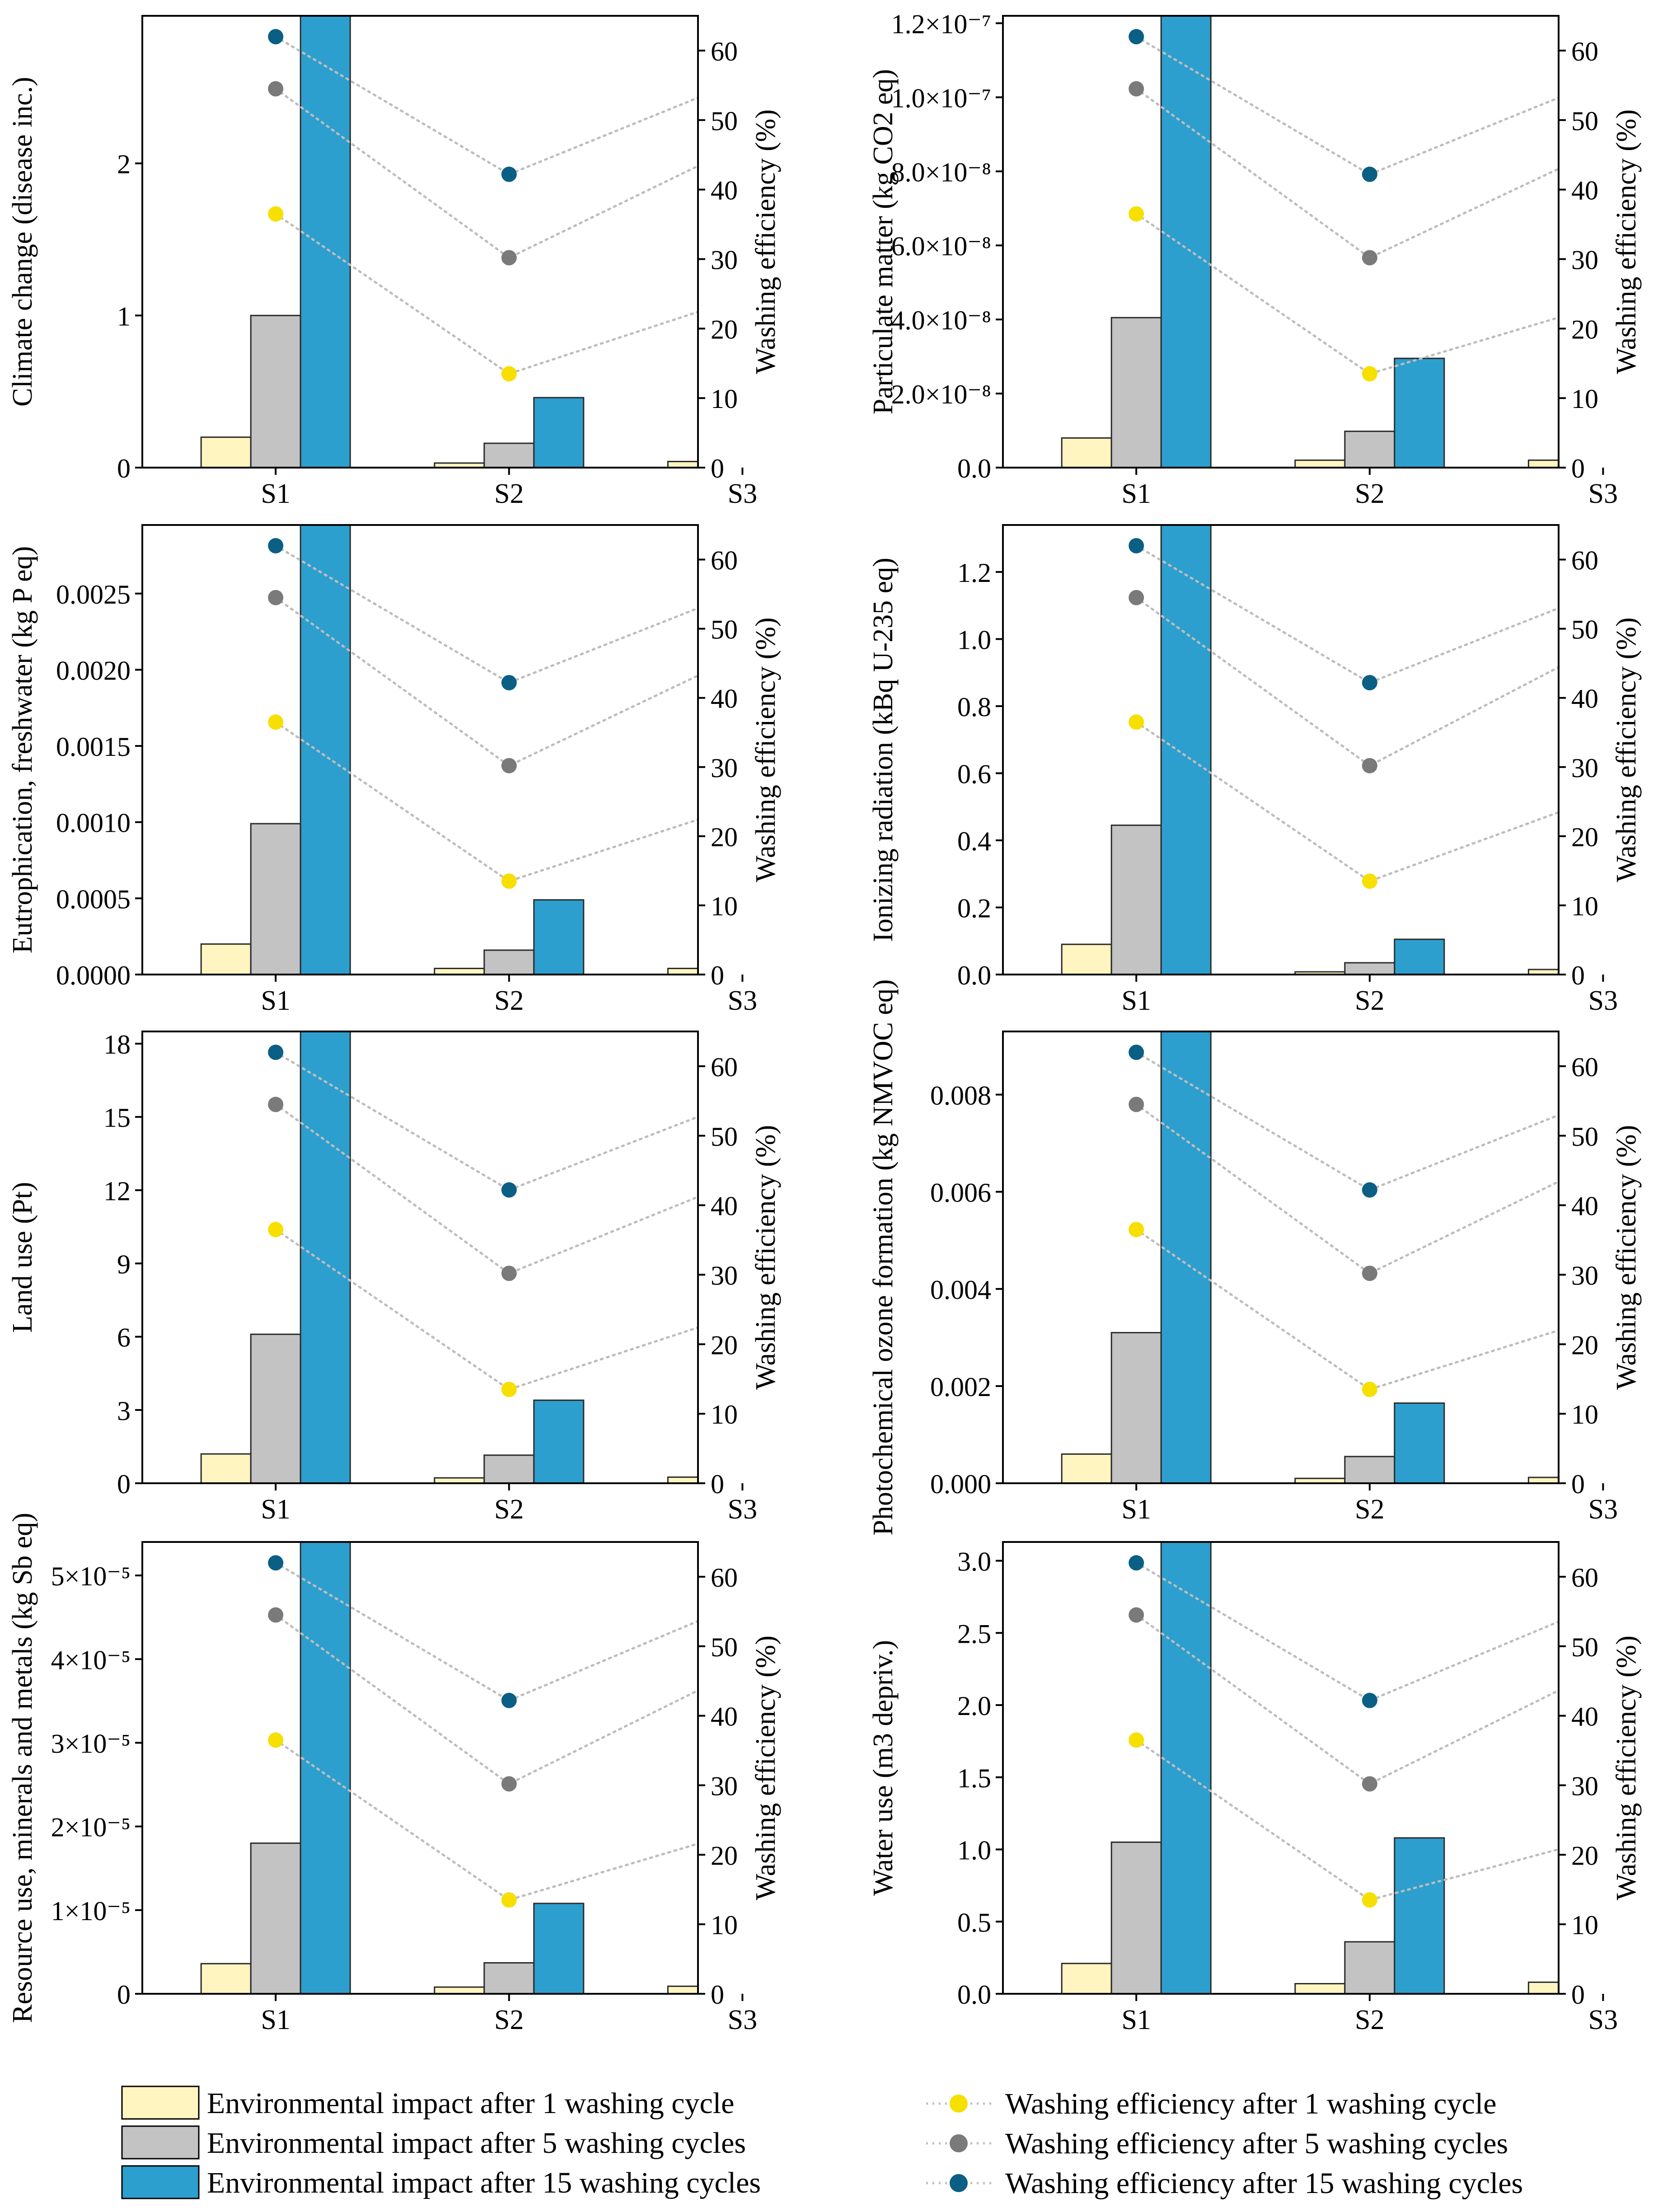 The height and width of the screenshot is (2212, 1658). I want to click on y-tick-label: 0.0015, so click(93, 747).